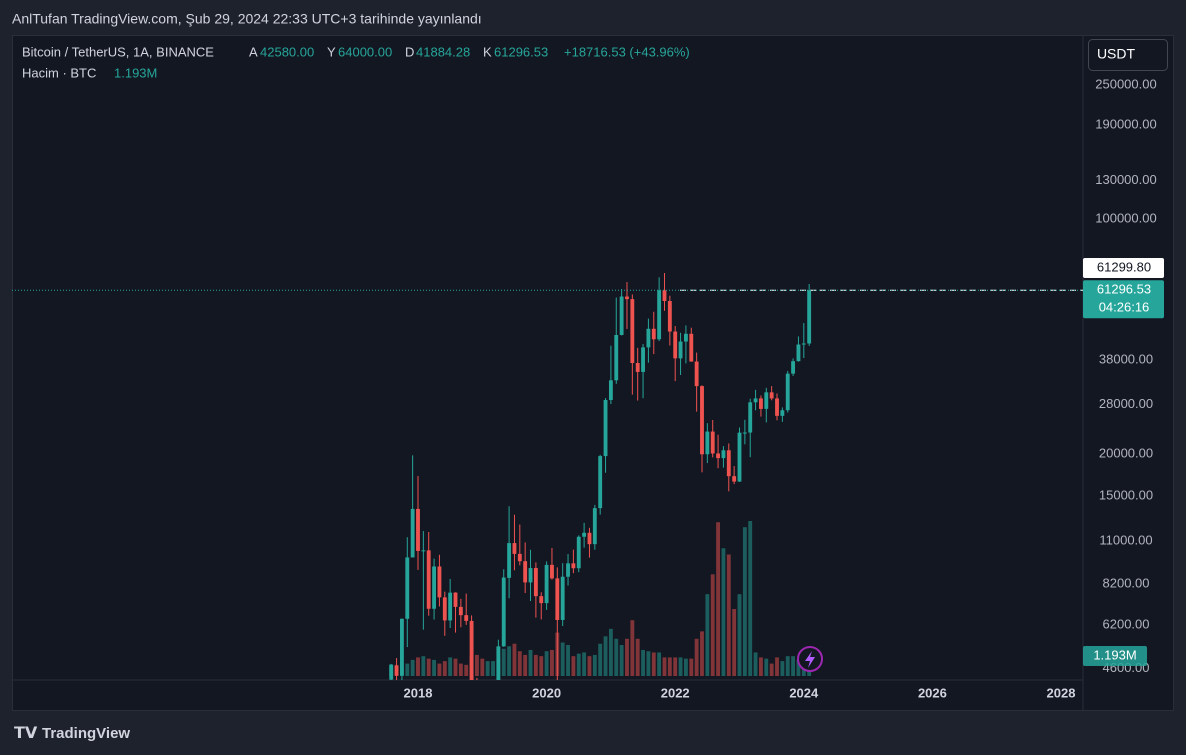  Describe the element at coordinates (1125, 217) in the screenshot. I see `y-tick-label: 100000.00` at that location.